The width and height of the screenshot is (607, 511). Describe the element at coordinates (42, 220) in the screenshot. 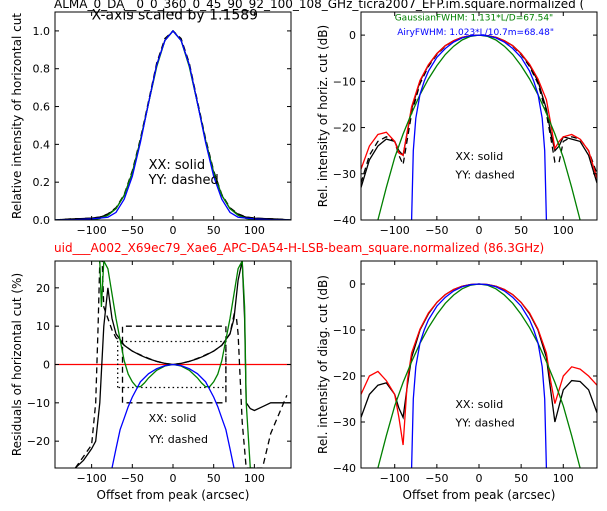

I see `y-tick-label: 0.0` at that location.